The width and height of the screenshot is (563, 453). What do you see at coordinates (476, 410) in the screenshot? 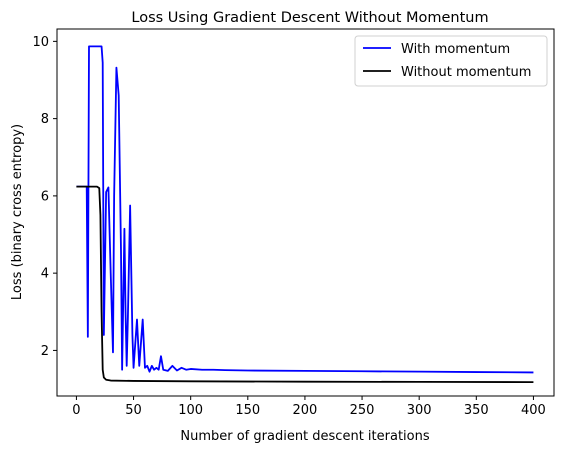
I see `x-tick-label: 350` at bounding box center [476, 410].